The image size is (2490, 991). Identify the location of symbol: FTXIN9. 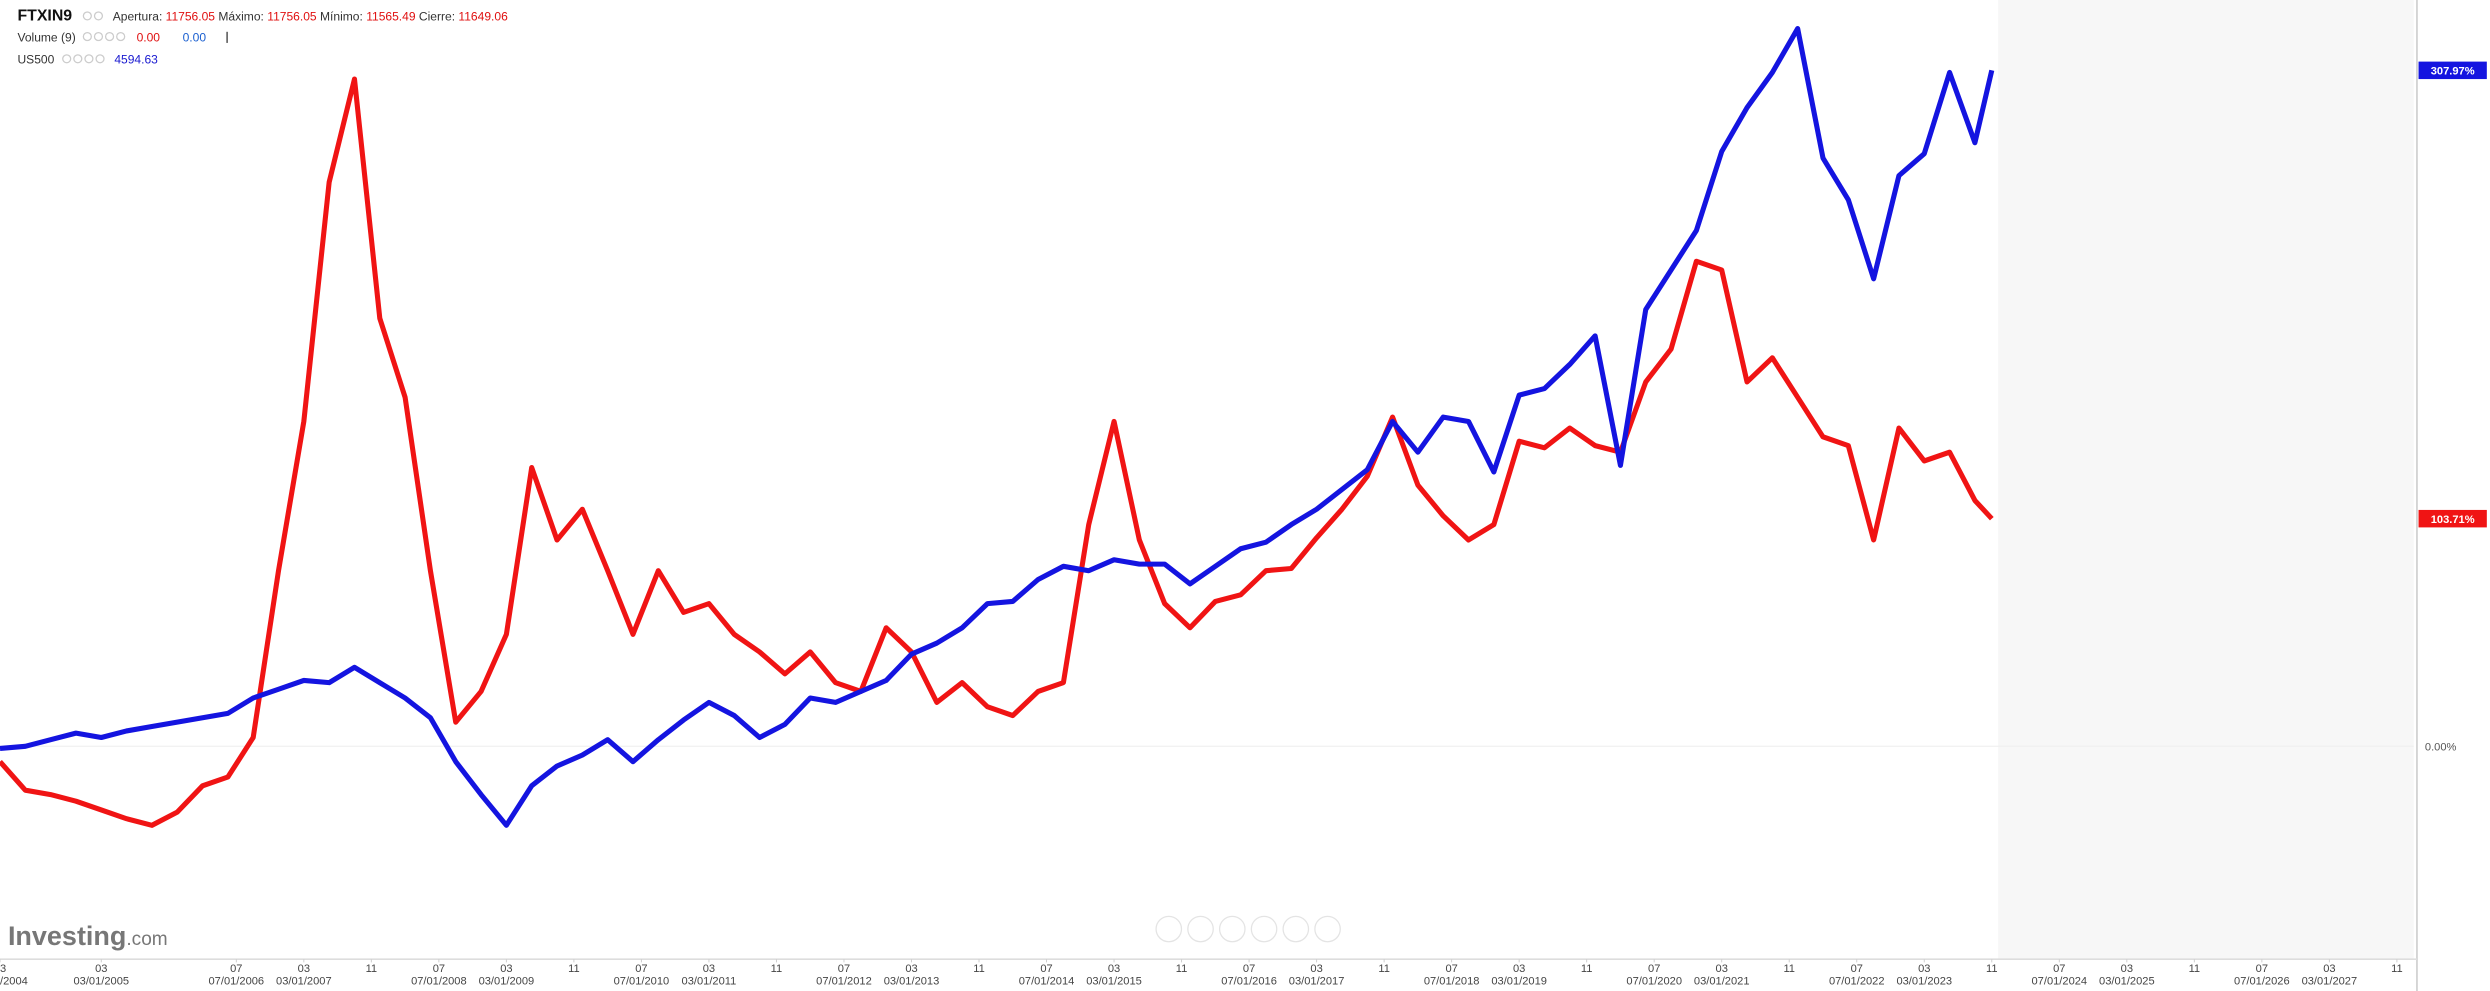
(44, 16).